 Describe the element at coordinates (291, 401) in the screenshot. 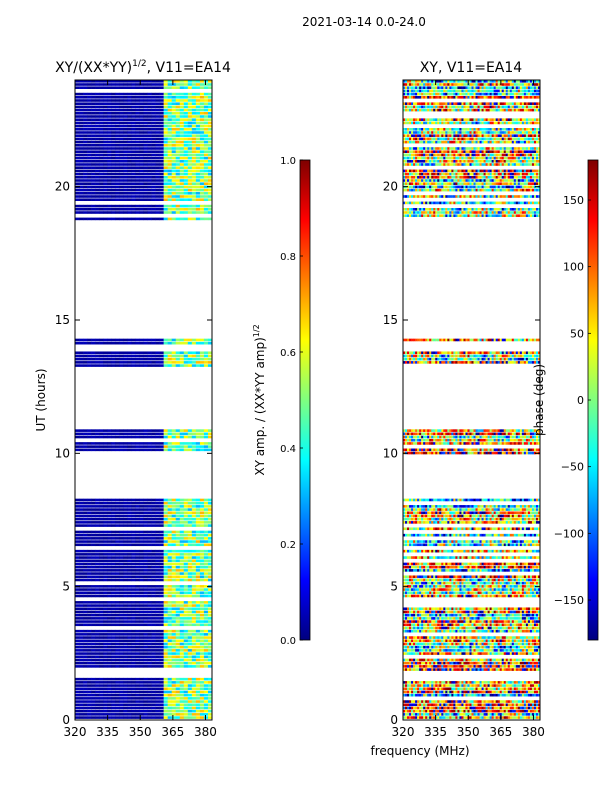

I see `left-colorbar-ticks: 0.00.20.40.60.81.0` at that location.